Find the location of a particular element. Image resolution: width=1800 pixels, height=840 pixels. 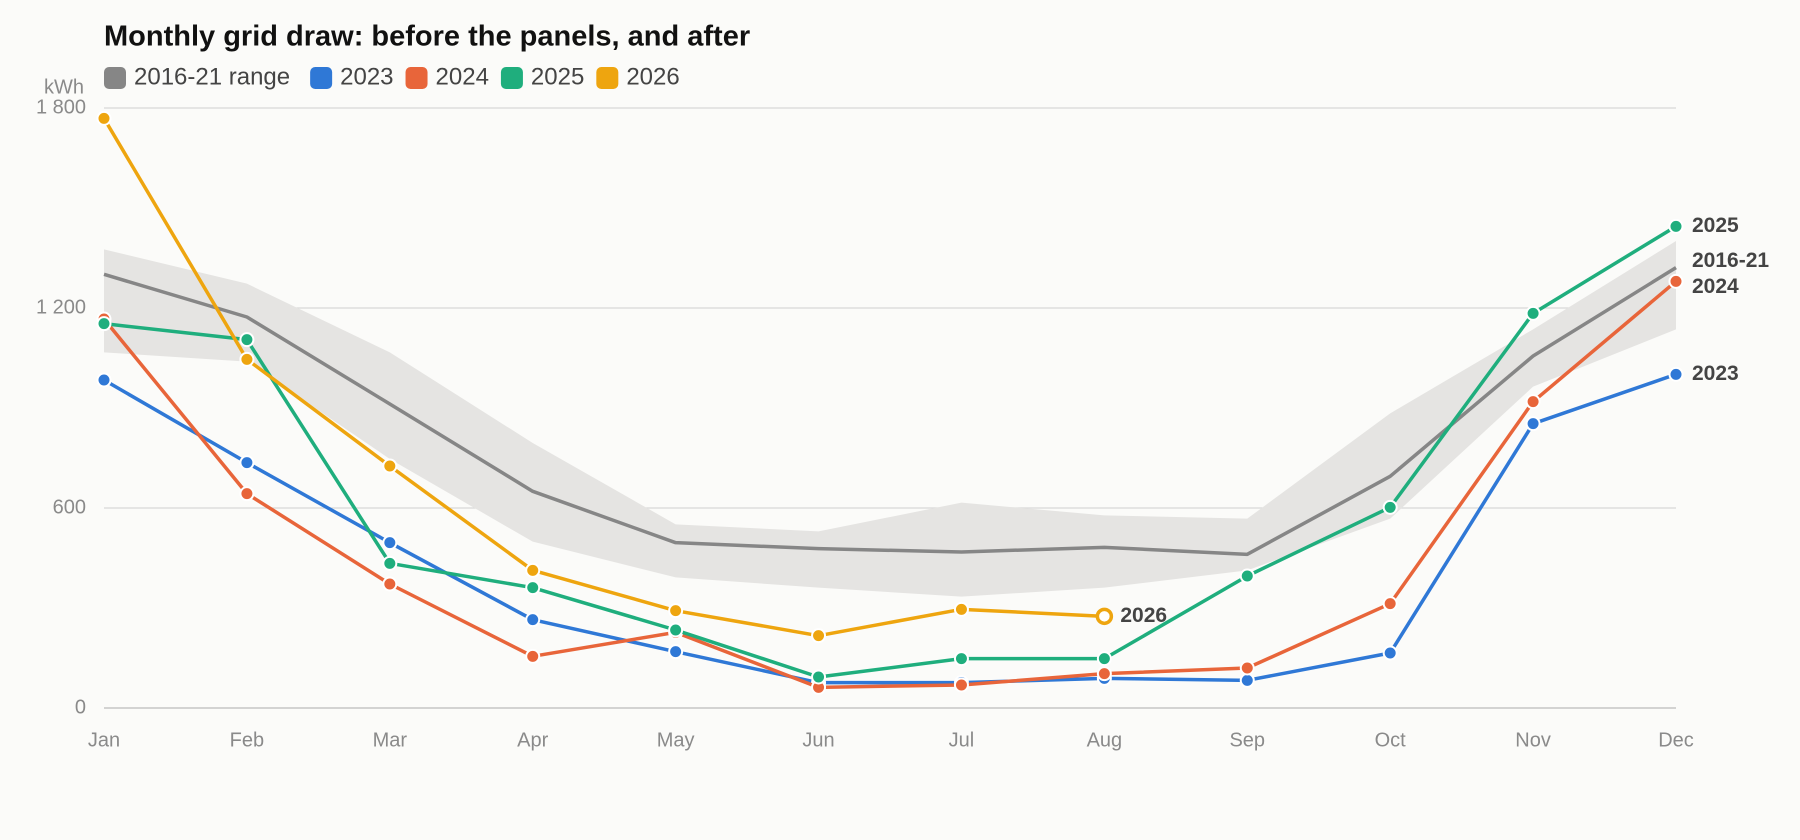

y-tick-label: 1 800 is located at coordinates (61, 107).